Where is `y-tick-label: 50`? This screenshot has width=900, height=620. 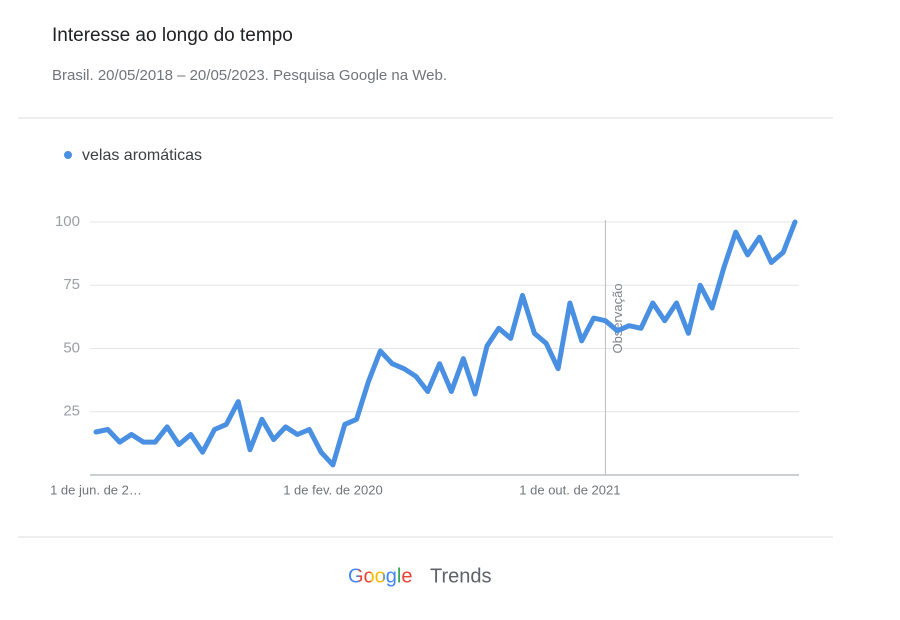 y-tick-label: 50 is located at coordinates (71, 347).